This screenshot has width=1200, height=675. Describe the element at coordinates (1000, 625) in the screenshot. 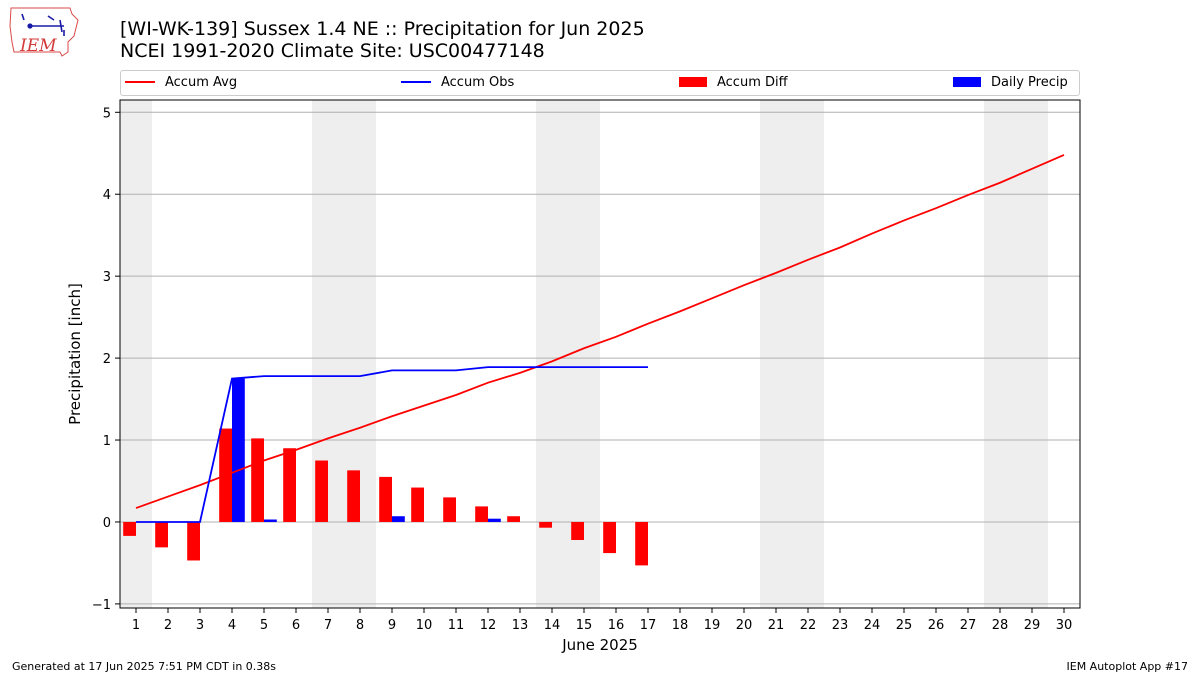

I see `x-tick-label: 28` at that location.